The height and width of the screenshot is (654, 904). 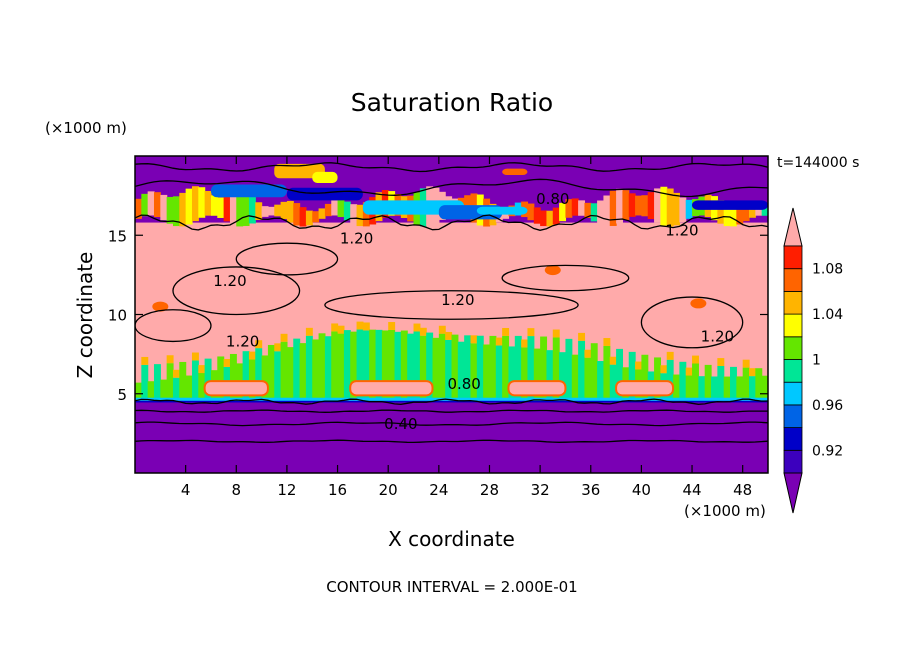 What do you see at coordinates (827, 451) in the screenshot?
I see `colorbar-tick-label: 0.92` at bounding box center [827, 451].